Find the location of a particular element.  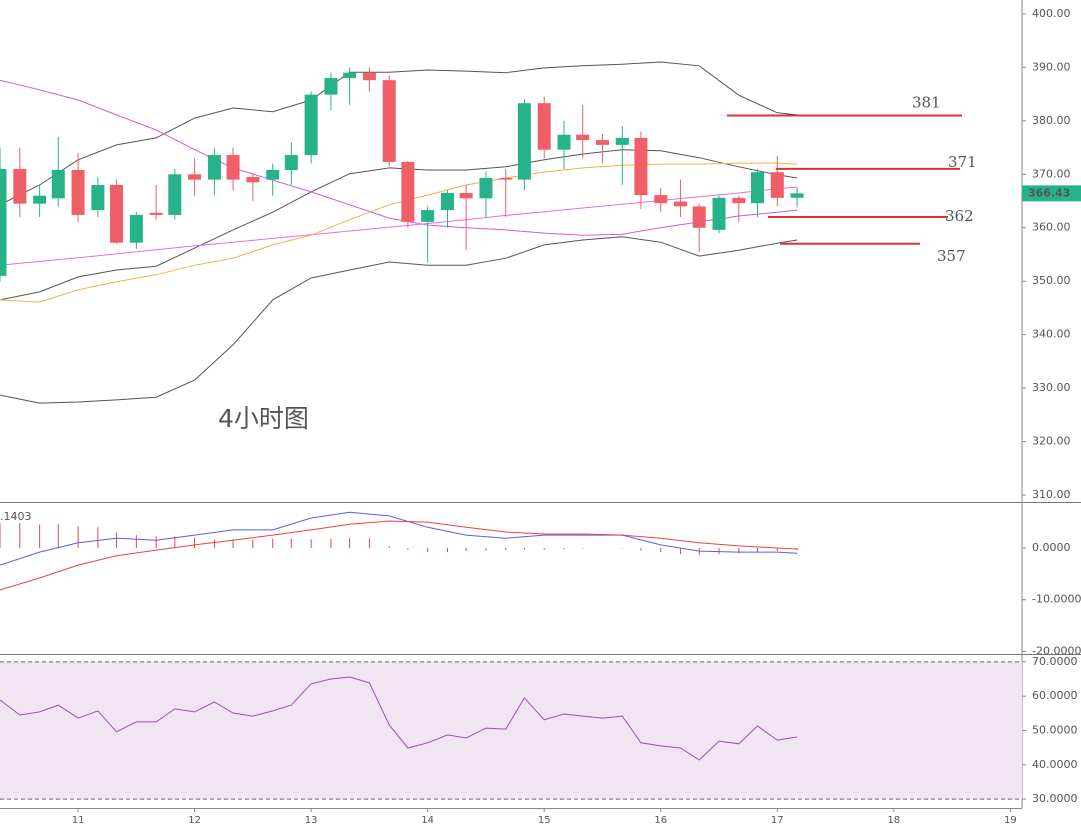

chart-annotation: 4小时图 is located at coordinates (263, 418).